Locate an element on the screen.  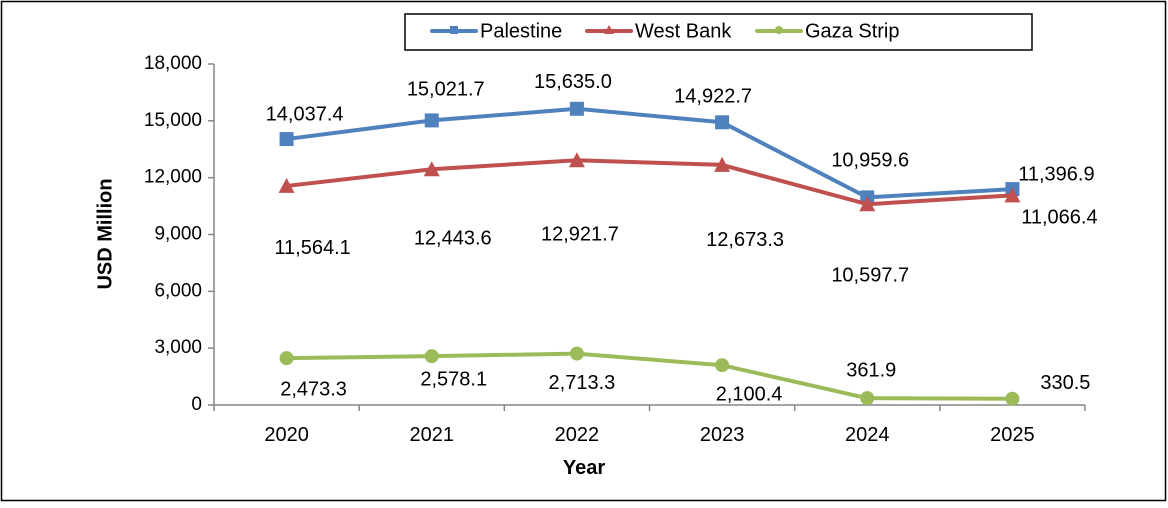
data-label-gaza-strip: 2,100.4 is located at coordinates (749, 394).